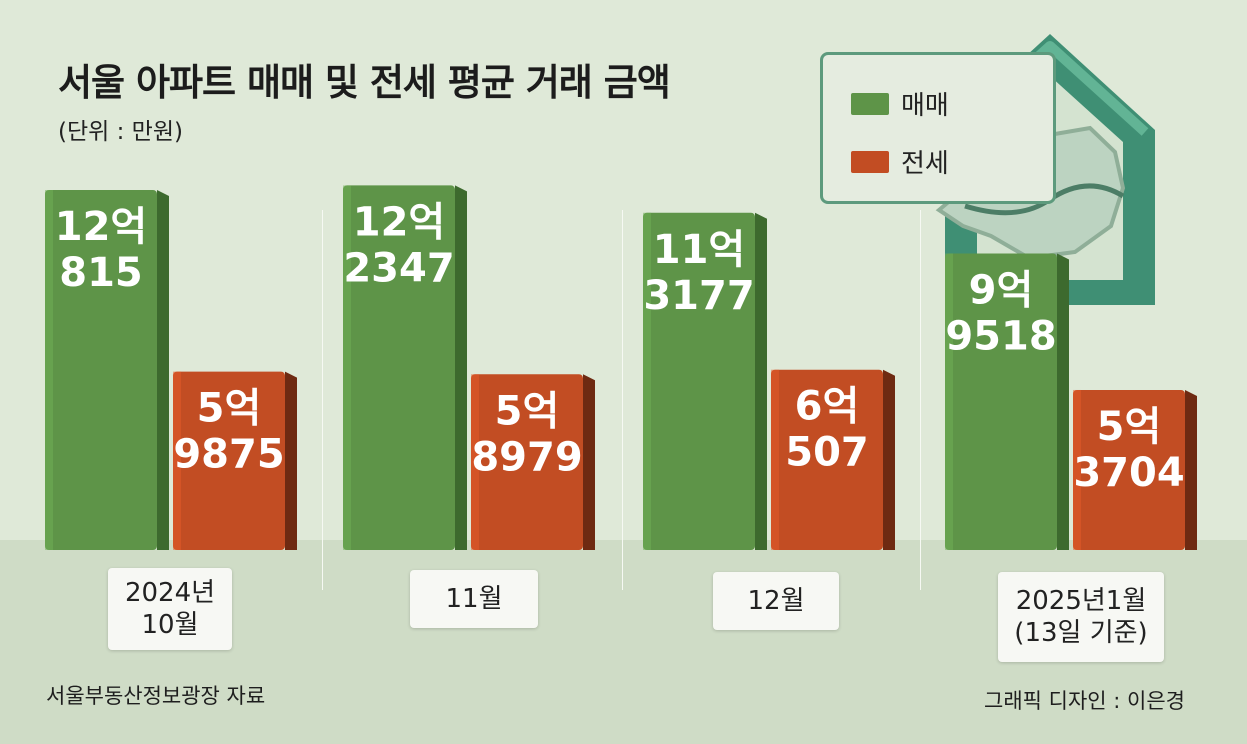  Describe the element at coordinates (101, 273) in the screenshot. I see `bar-value-label: 815` at that location.